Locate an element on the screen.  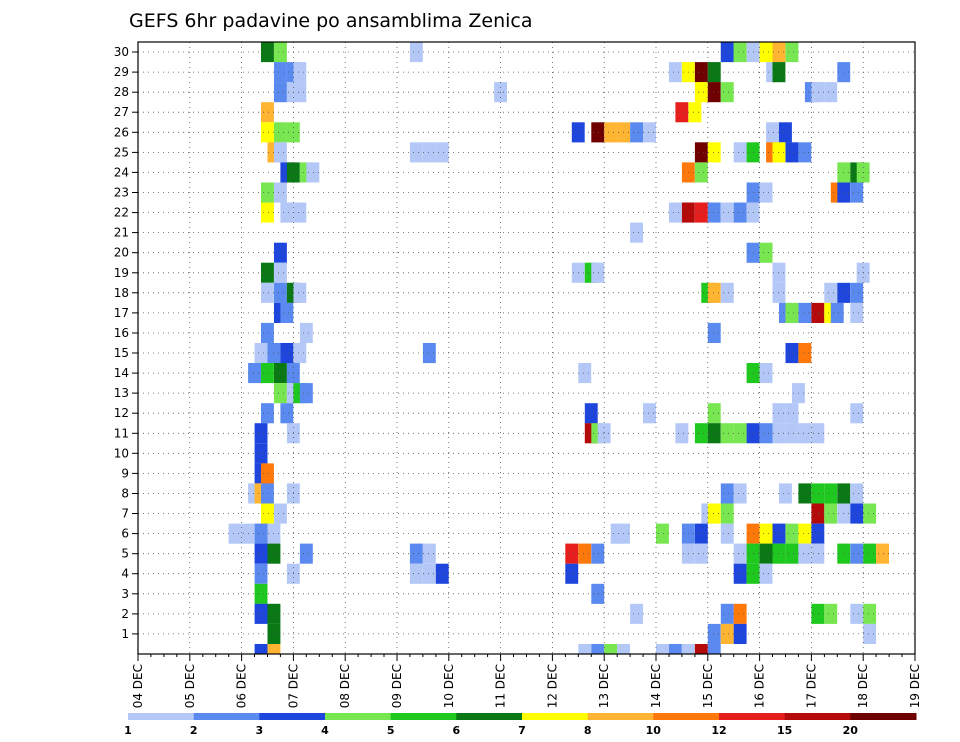
y-tick-label: 28 is located at coordinates (121, 92).